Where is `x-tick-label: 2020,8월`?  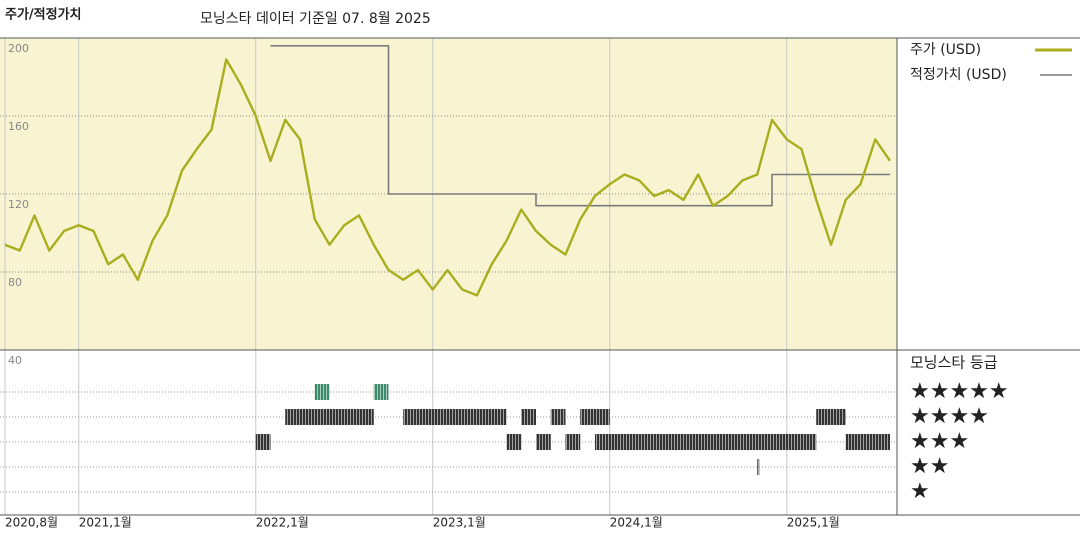
x-tick-label: 2020,8월 is located at coordinates (31, 523).